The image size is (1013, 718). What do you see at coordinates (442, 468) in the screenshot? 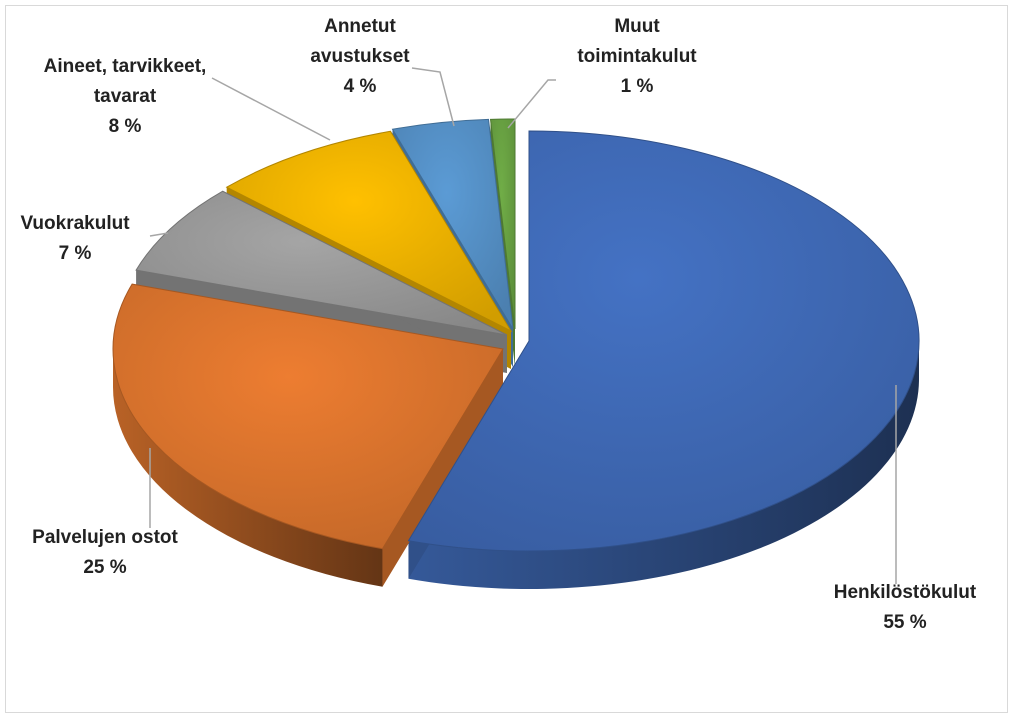
I see `slice-edge` at bounding box center [442, 468].